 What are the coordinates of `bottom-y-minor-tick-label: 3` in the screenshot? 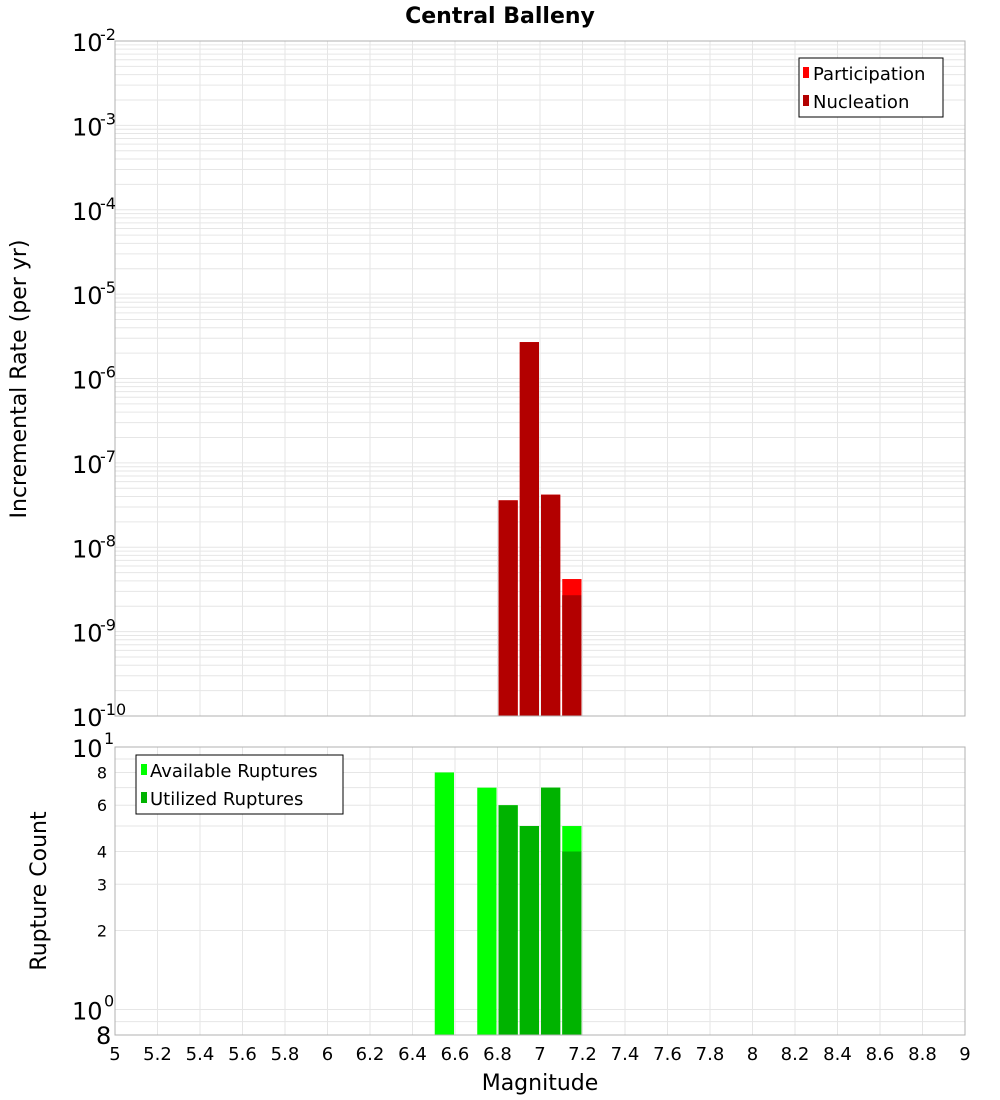 It's located at (102, 884).